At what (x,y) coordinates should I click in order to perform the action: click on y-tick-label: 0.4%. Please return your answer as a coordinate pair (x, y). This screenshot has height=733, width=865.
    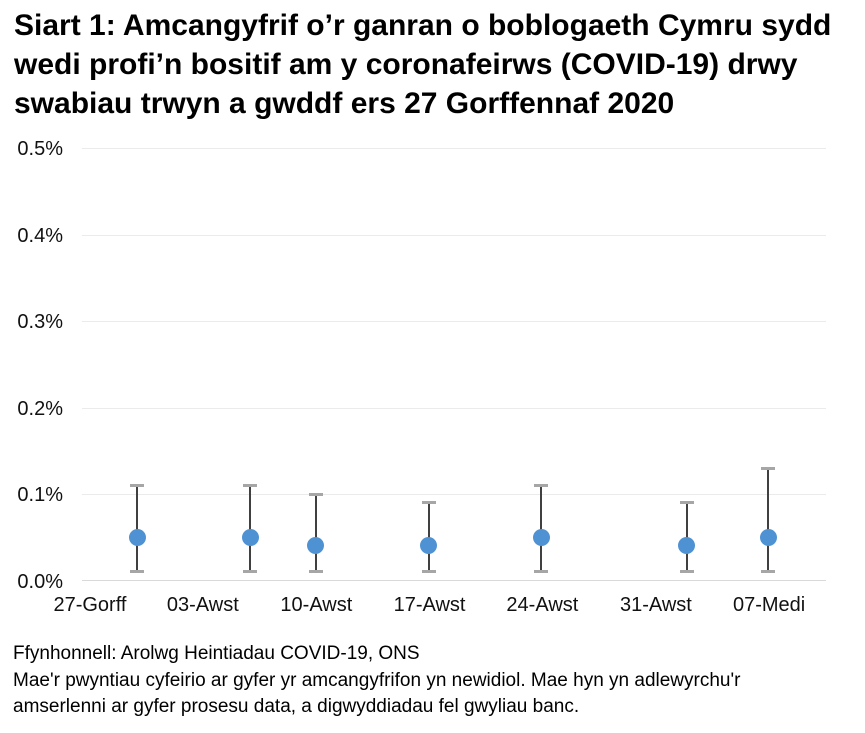
    Looking at the image, I should click on (40, 235).